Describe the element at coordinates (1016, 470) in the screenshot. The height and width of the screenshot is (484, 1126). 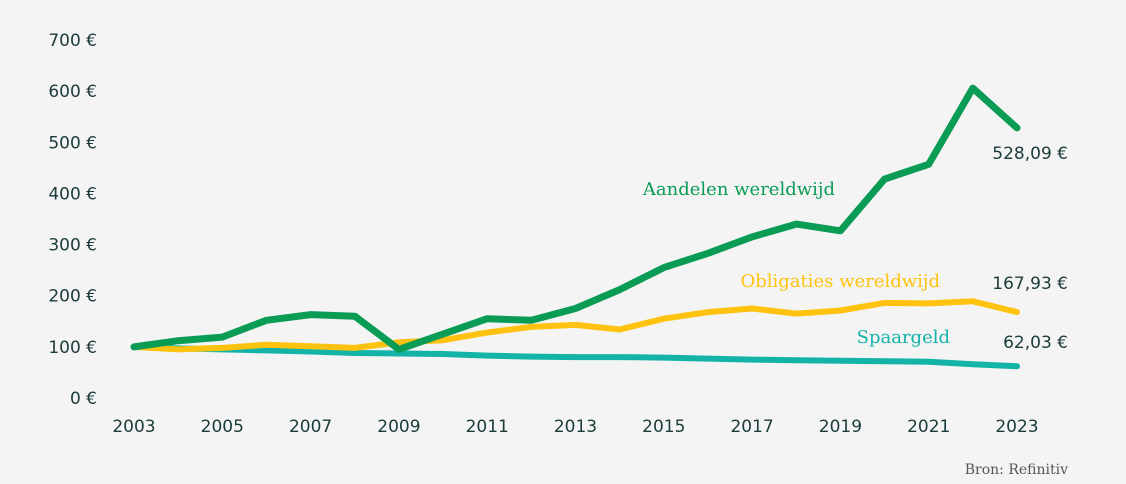
I see `source-note: Bron: Refinitiv` at that location.